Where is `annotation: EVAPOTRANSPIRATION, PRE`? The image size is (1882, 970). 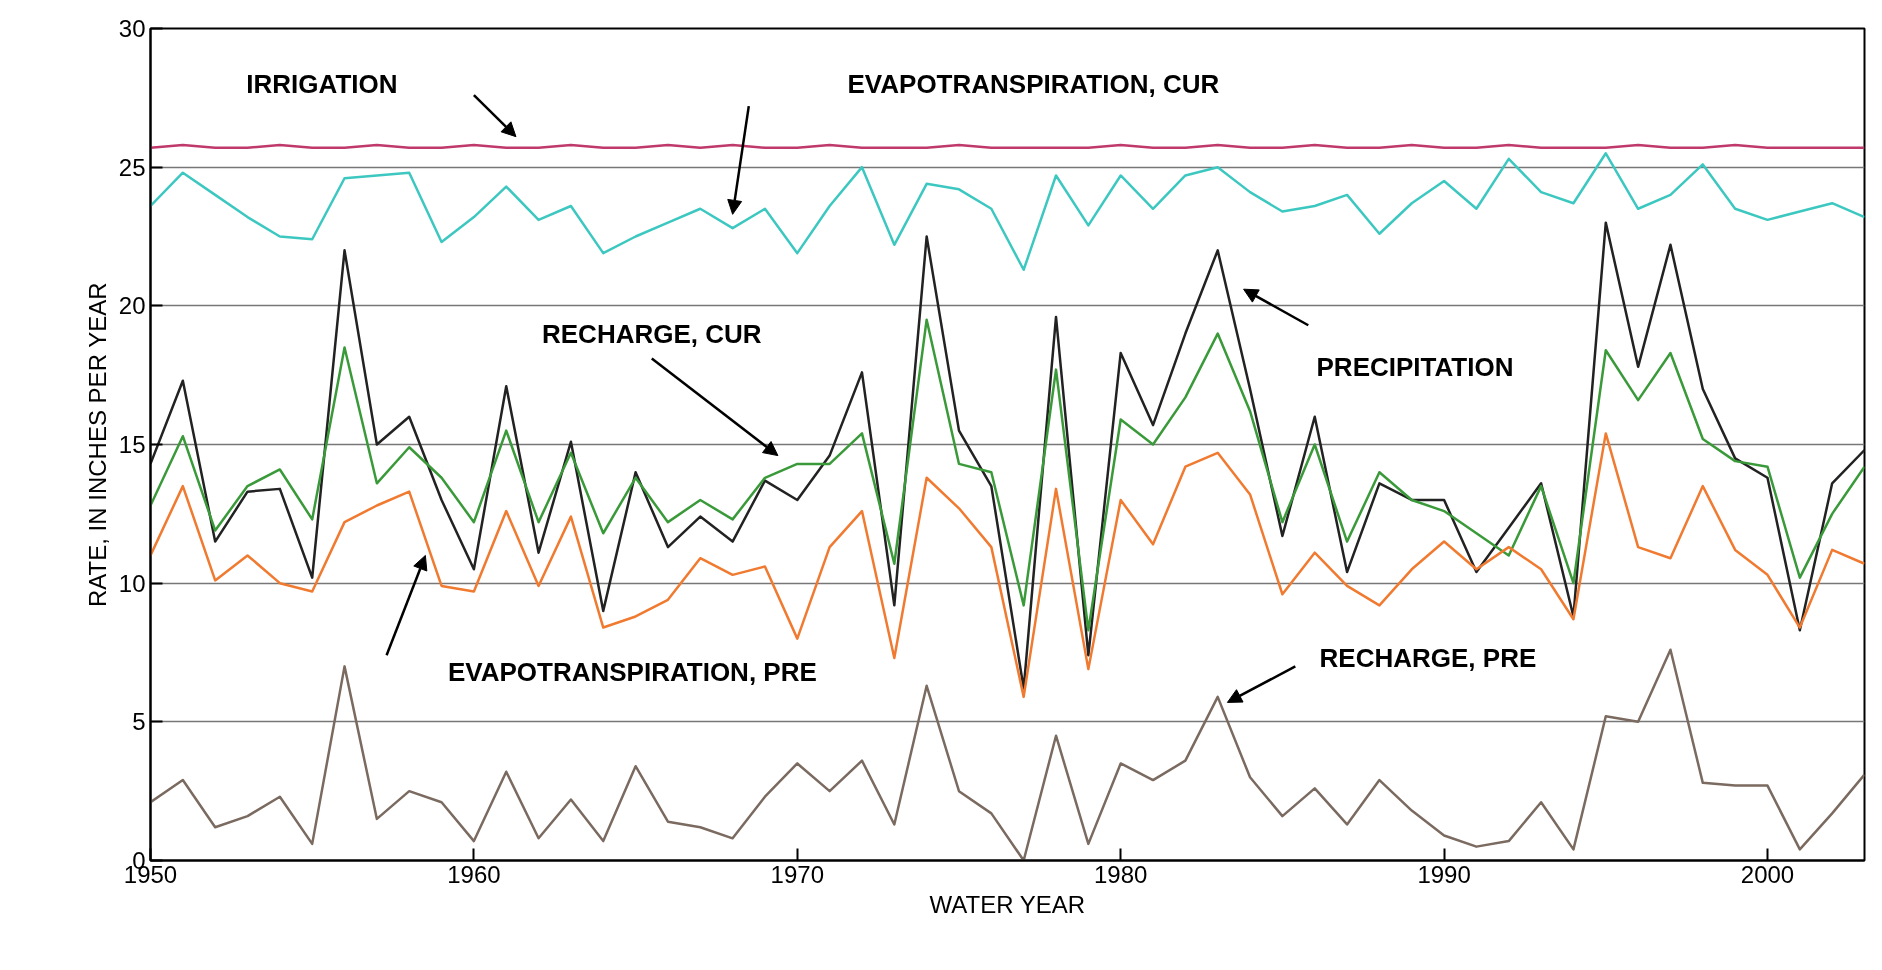
annotation: EVAPOTRANSPIRATION, PRE is located at coordinates (632, 671).